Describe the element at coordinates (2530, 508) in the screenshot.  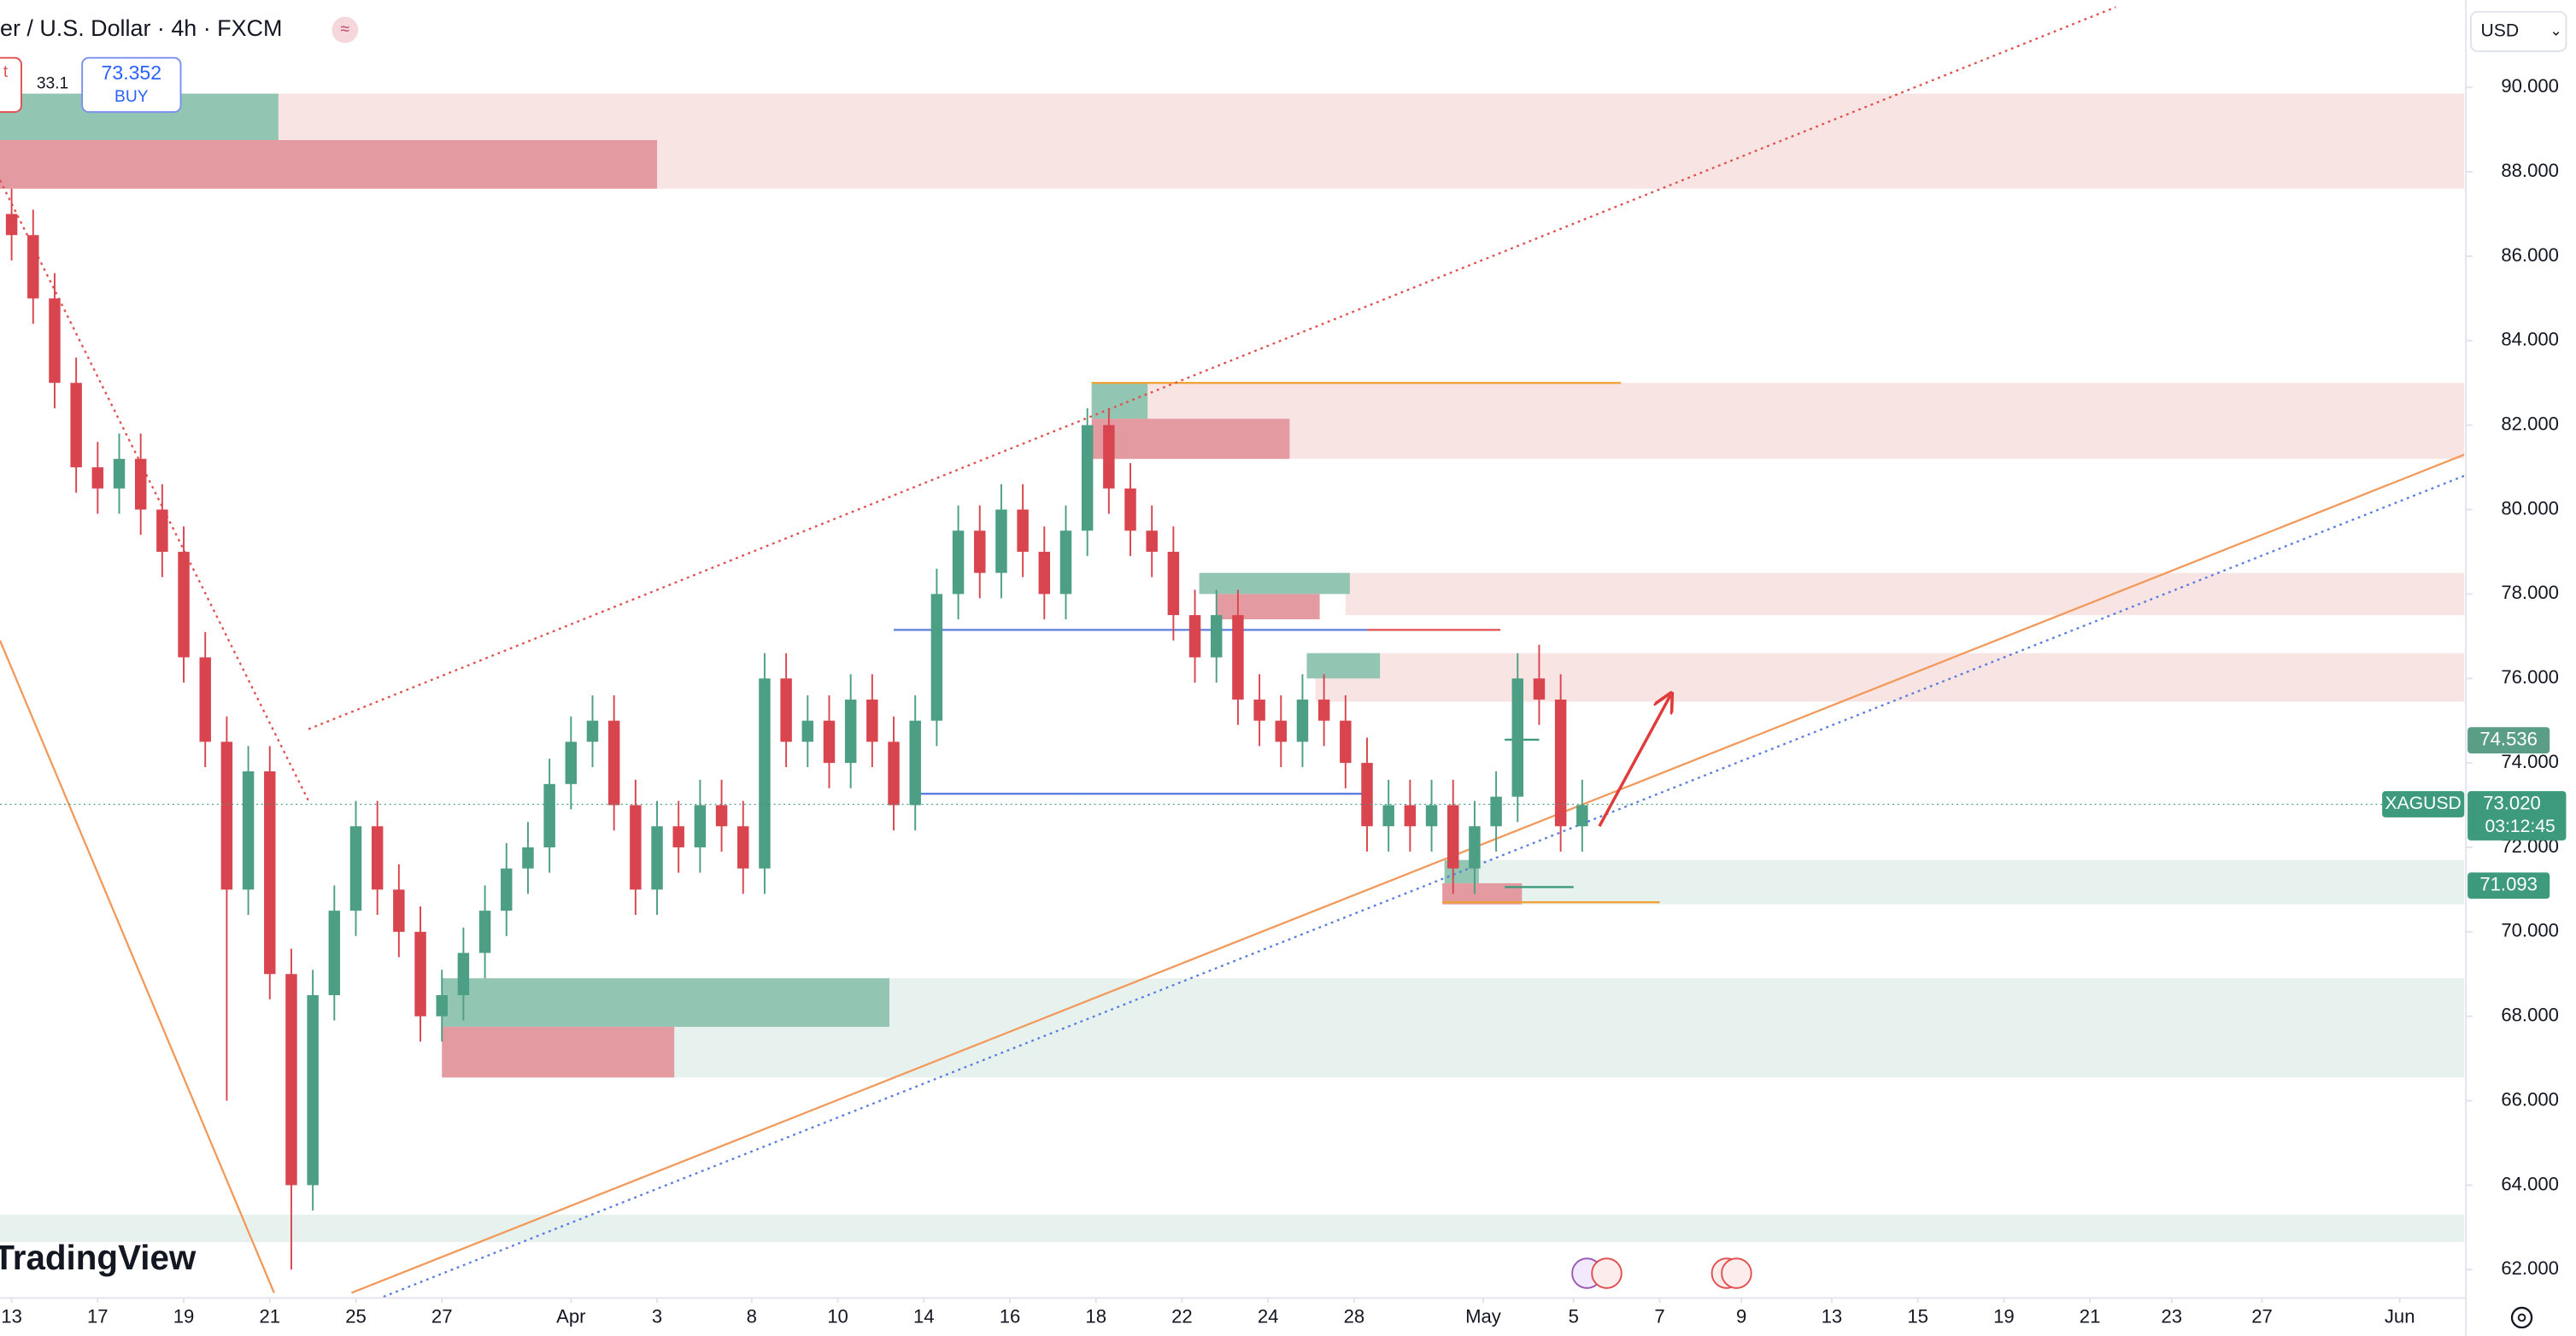
I see `y-tick-label: 80.000` at that location.